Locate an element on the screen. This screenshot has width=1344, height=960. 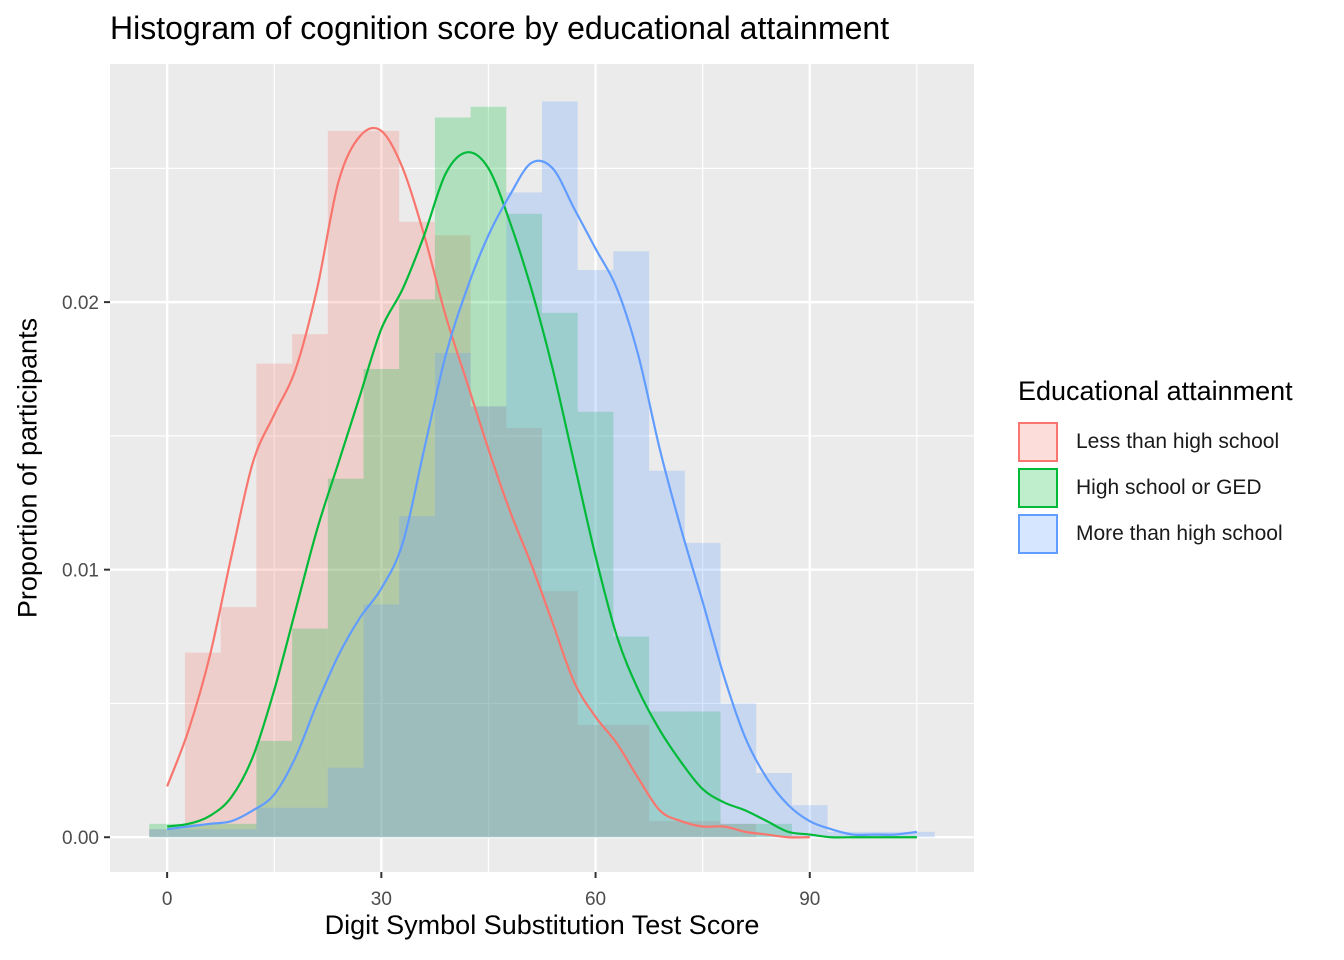
legend-label: High school or GED is located at coordinates (1169, 487).